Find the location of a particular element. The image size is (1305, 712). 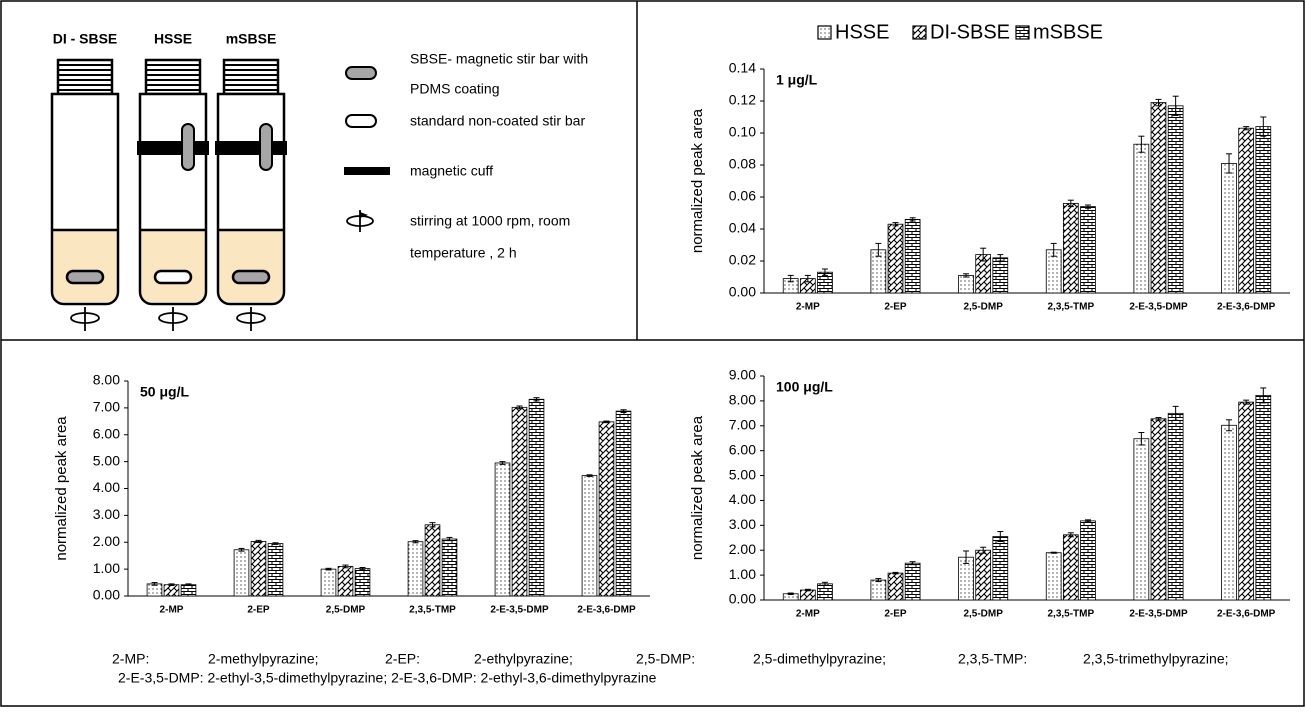

footnote: 2-MP: is located at coordinates (130, 659).